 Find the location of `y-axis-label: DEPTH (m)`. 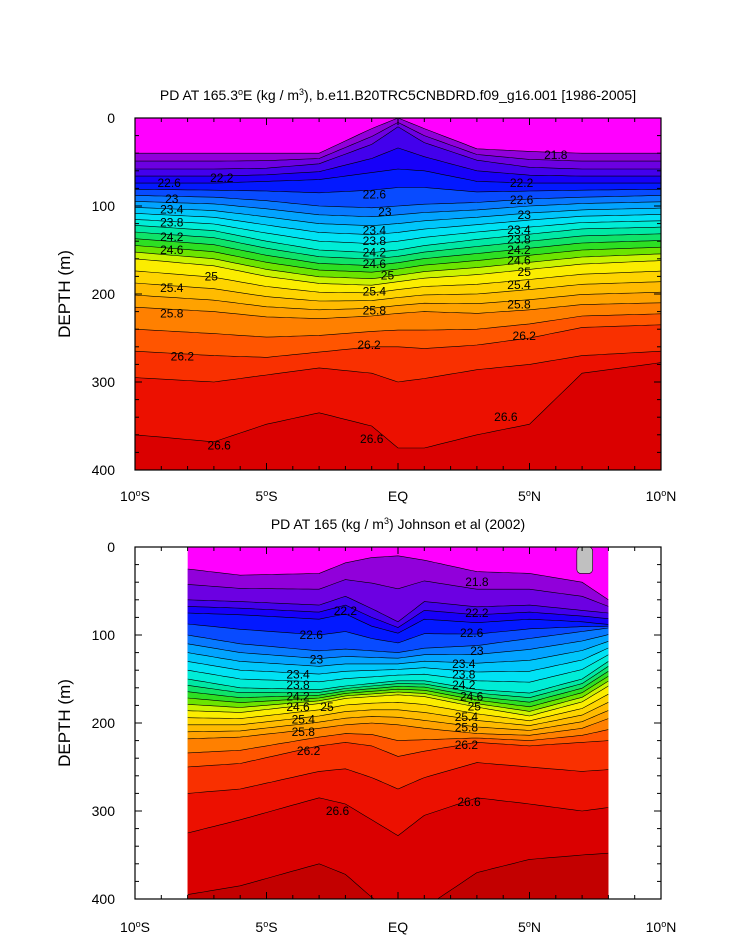

y-axis-label: DEPTH (m) is located at coordinates (64, 294).